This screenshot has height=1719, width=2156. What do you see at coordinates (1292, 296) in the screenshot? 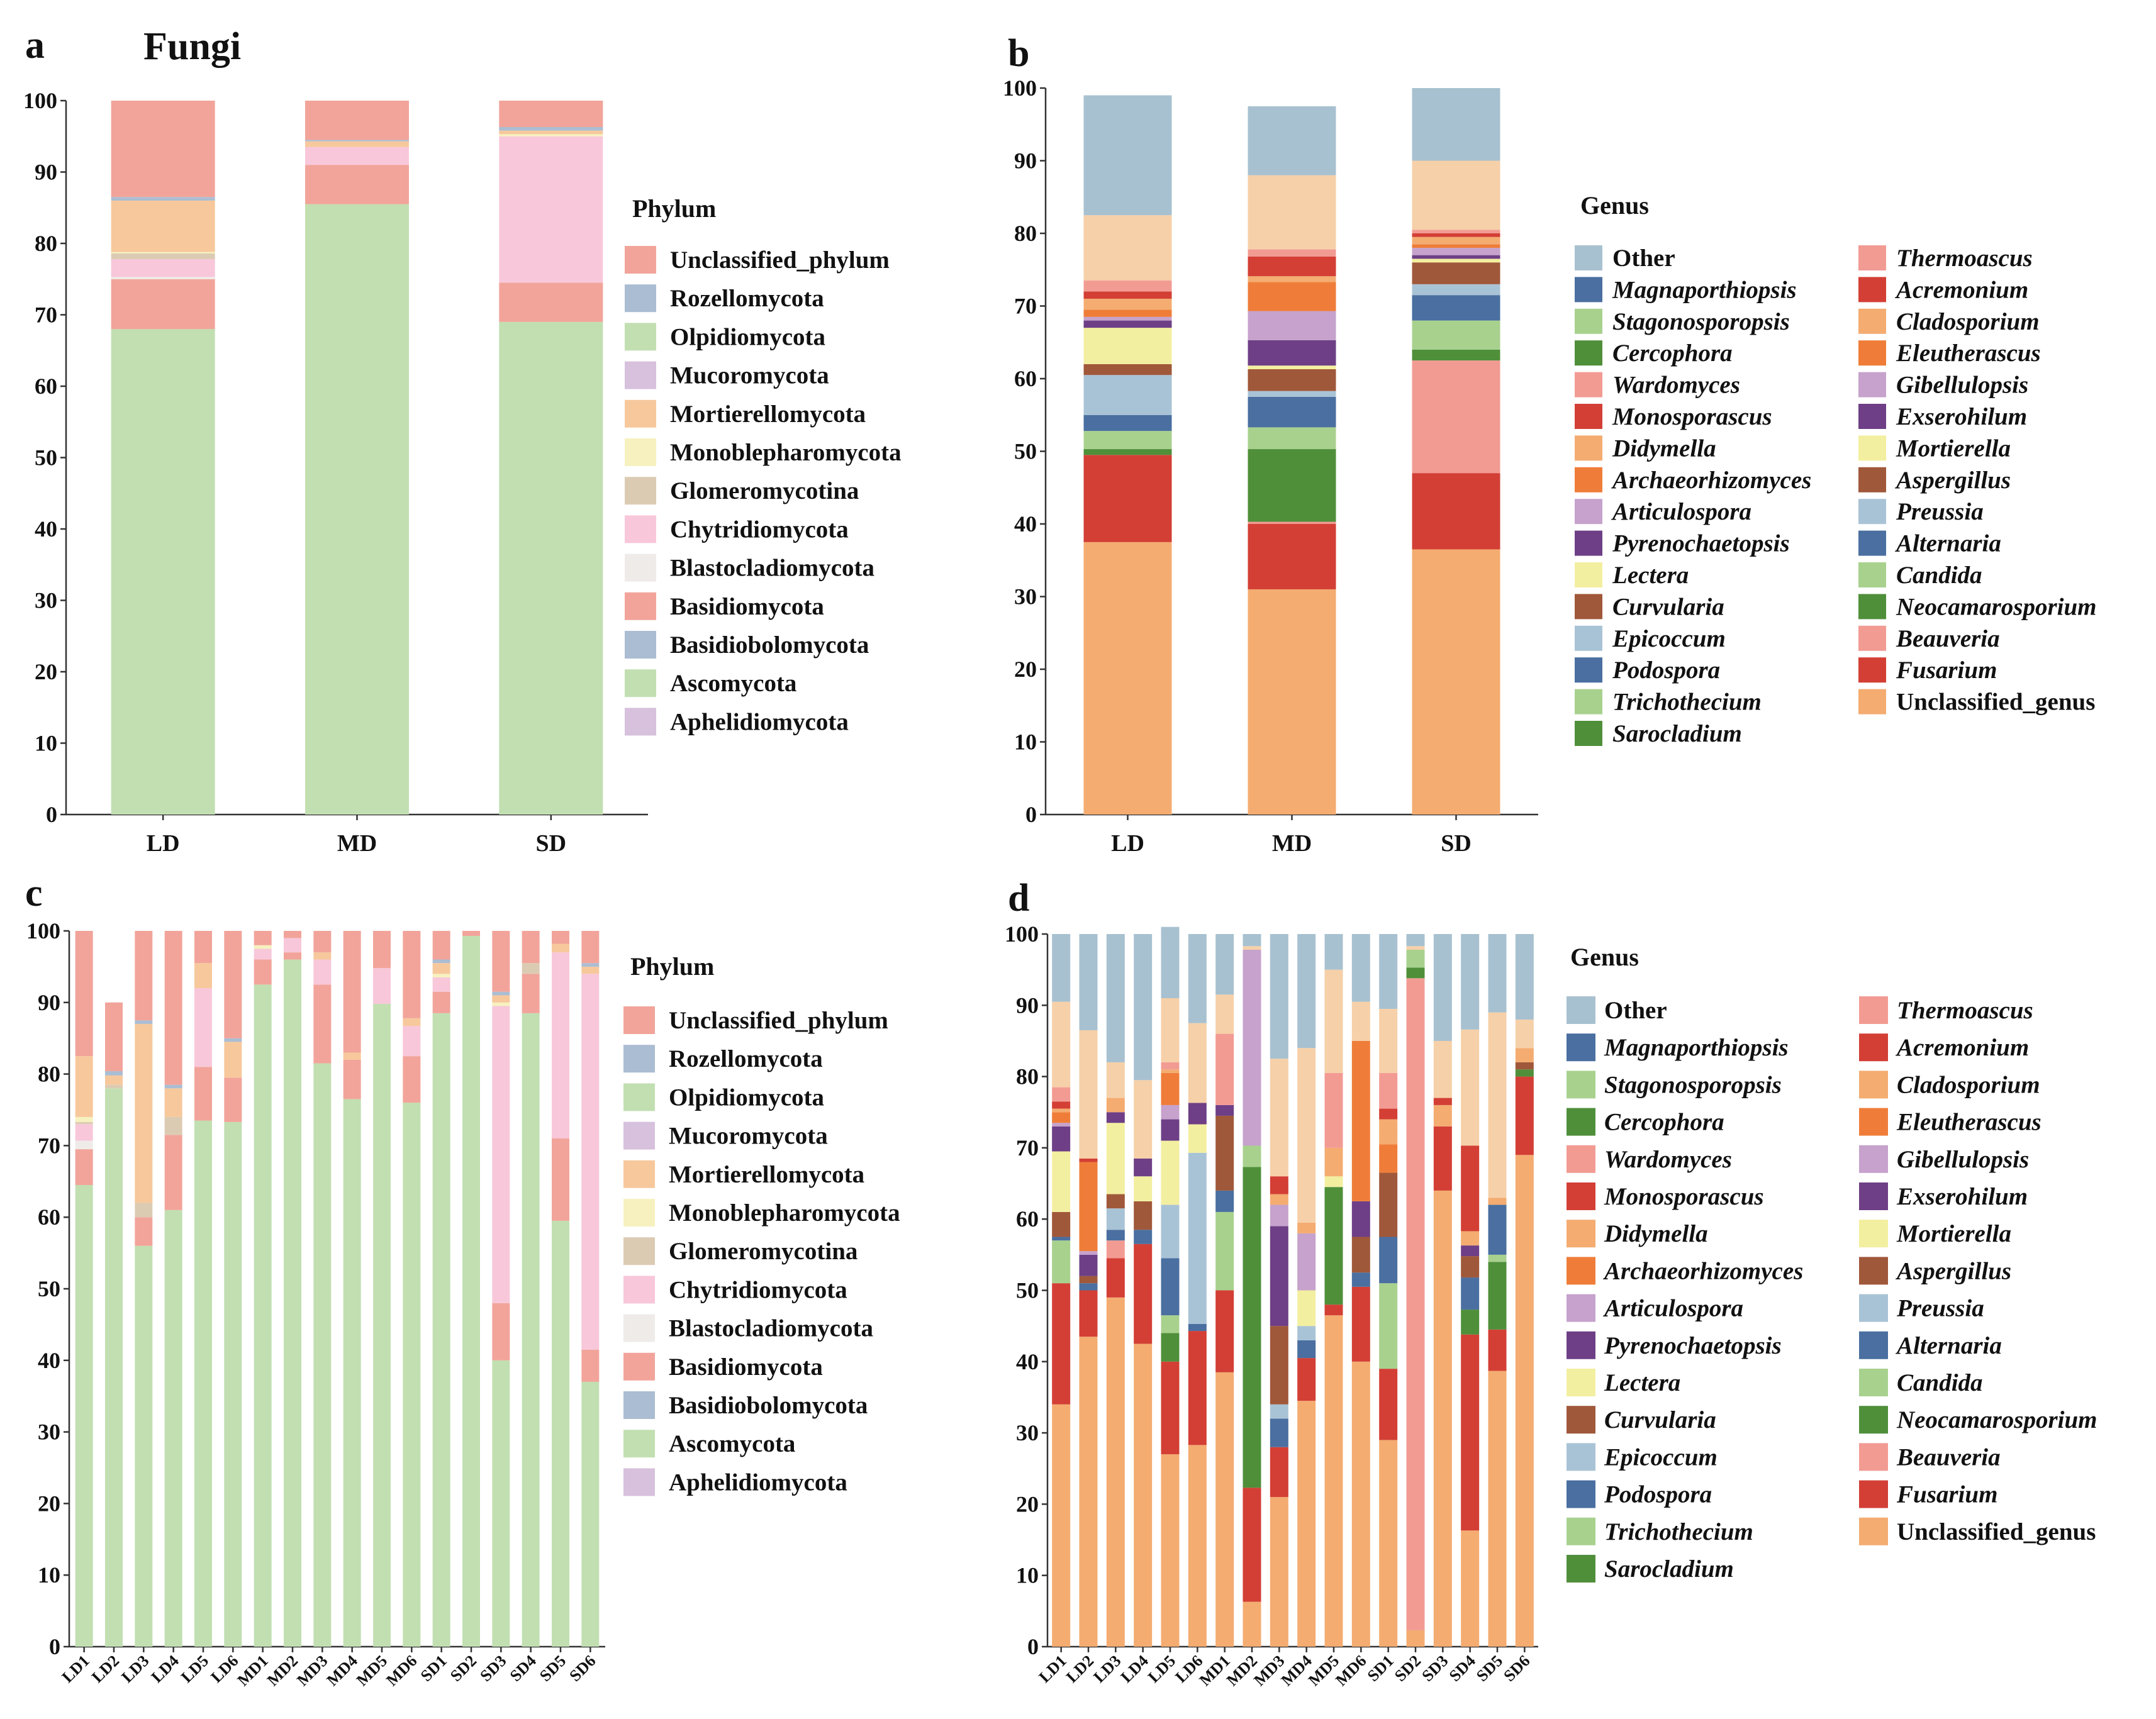
I see `bar-segment-MD-eleutherascus` at bounding box center [1292, 296].